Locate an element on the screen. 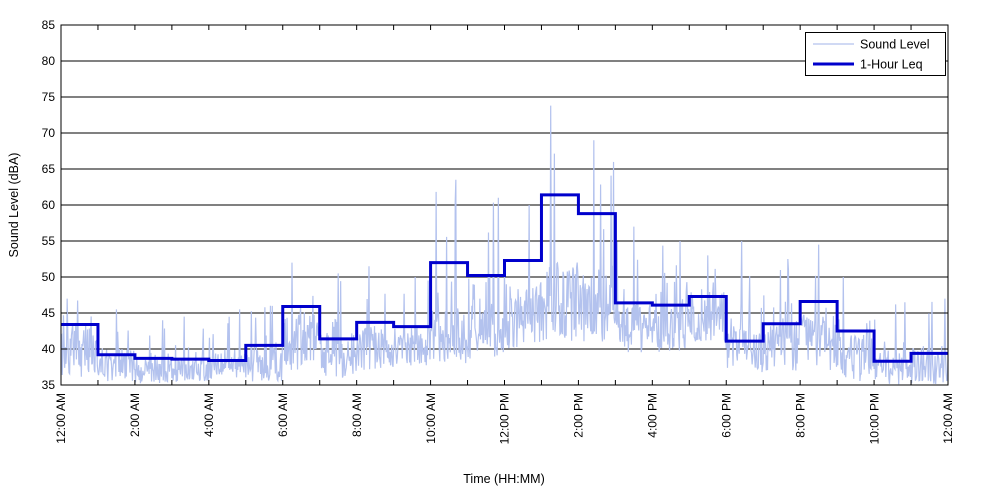 Image resolution: width=1000 pixels, height=500 pixels. legend-leq-label: 1-Hour Leq is located at coordinates (891, 64).